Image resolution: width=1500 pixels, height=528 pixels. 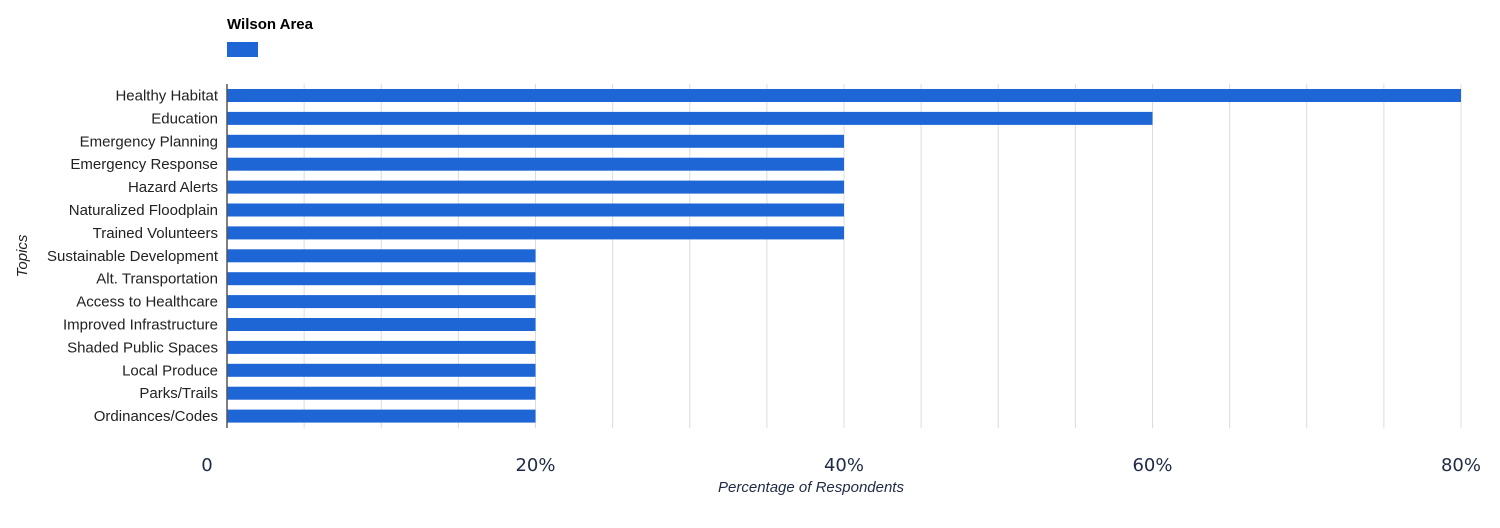 What do you see at coordinates (844, 95) in the screenshot?
I see `bar-healthy-habitat` at bounding box center [844, 95].